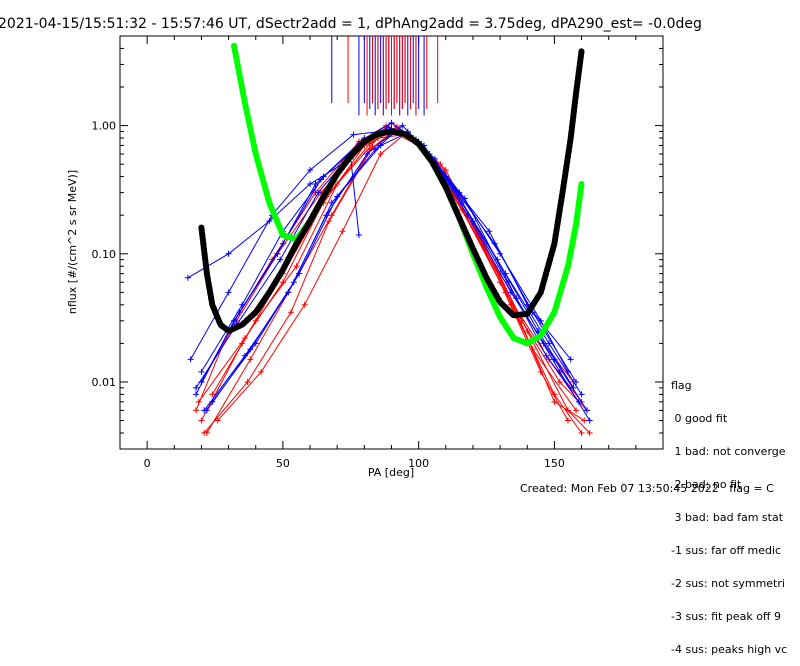 The image size is (800, 666). What do you see at coordinates (283, 463) in the screenshot?
I see `x-tick-label: 50` at bounding box center [283, 463].